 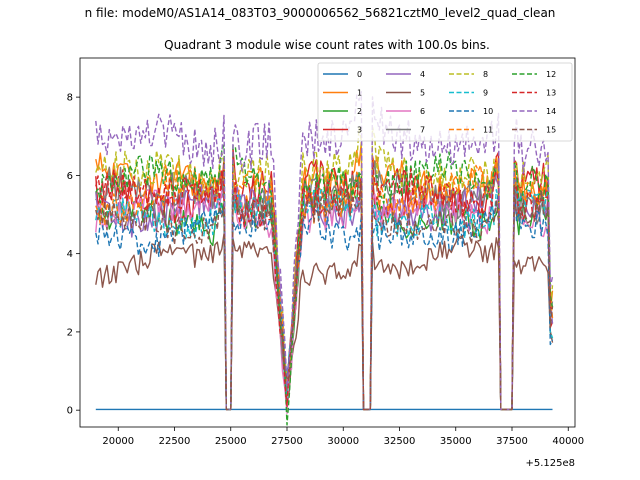 What do you see at coordinates (70, 411) in the screenshot?
I see `y-tick-label: 0` at bounding box center [70, 411].